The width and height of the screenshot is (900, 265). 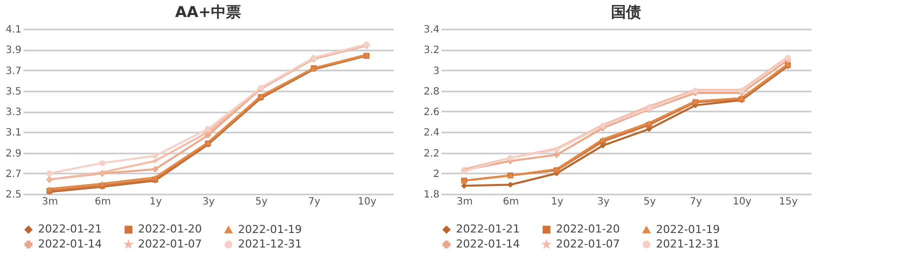 What do you see at coordinates (14, 92) in the screenshot?
I see `y-tick-label: 3.5` at bounding box center [14, 92].